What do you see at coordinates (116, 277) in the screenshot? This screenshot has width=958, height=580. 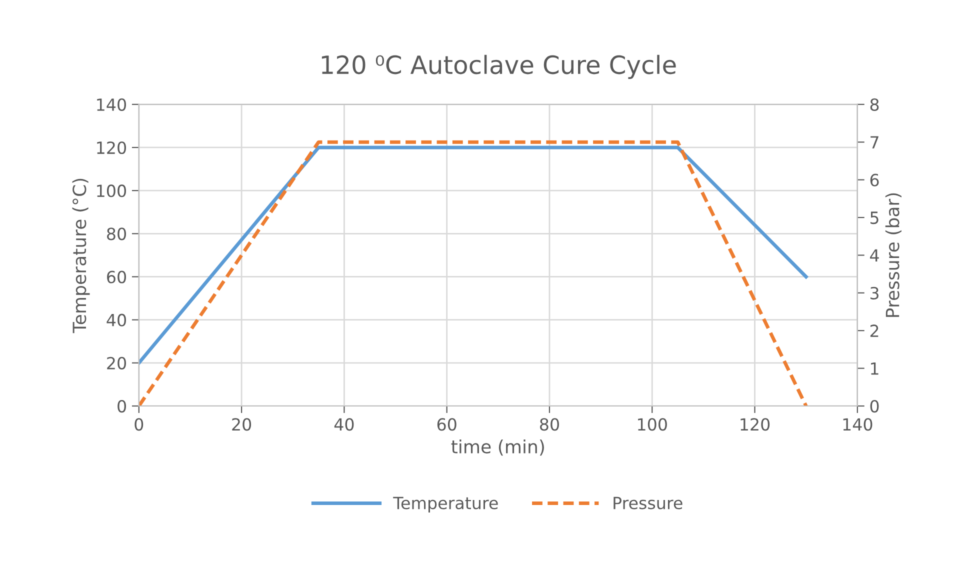 I see `y-tick-label: 60` at bounding box center [116, 277].